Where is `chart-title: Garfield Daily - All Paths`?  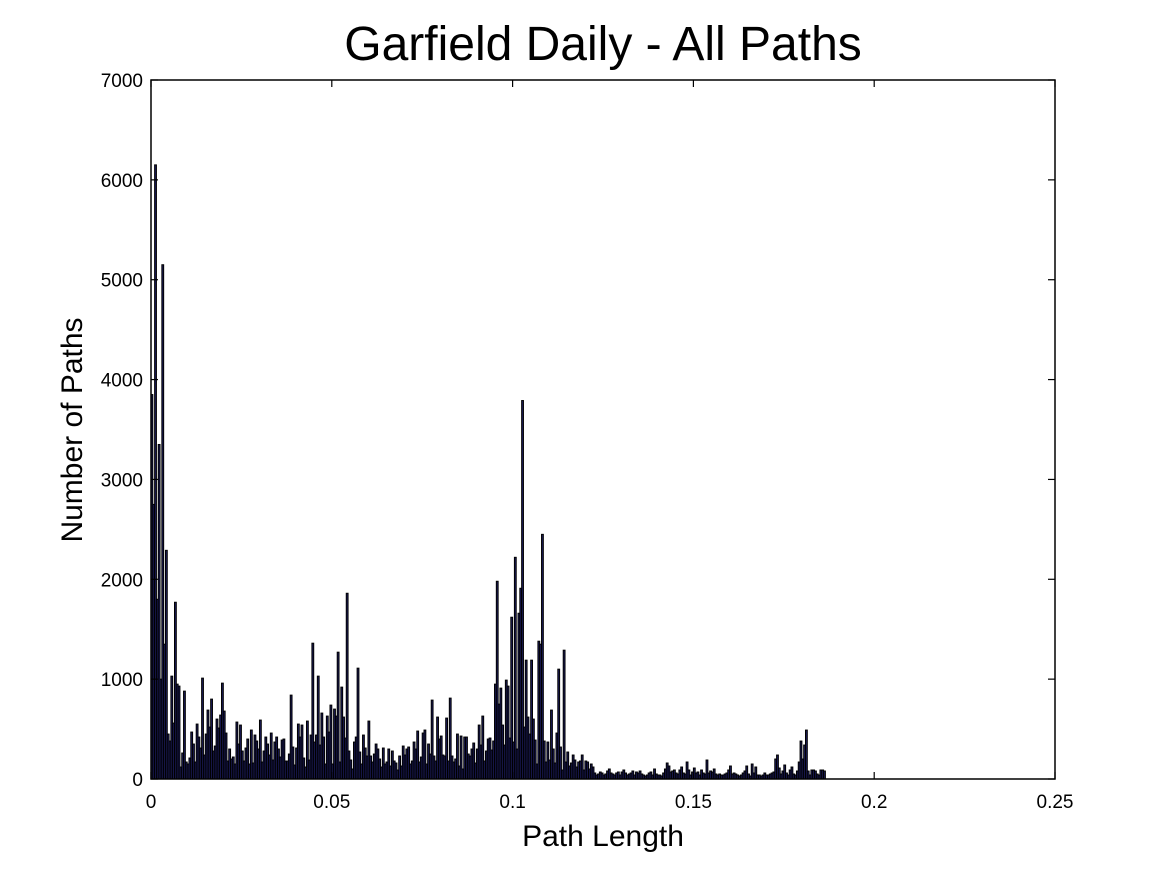
chart-title: Garfield Daily - All Paths is located at coordinates (603, 44).